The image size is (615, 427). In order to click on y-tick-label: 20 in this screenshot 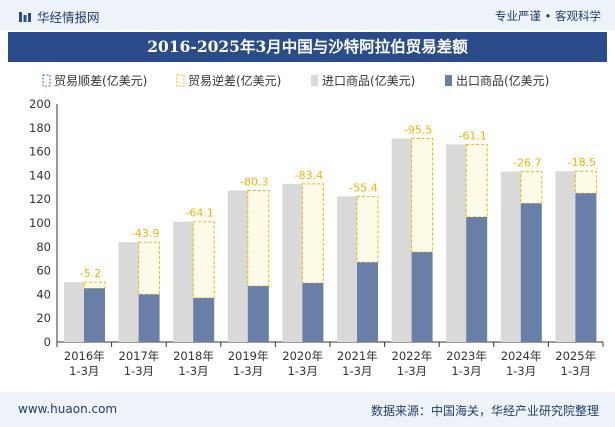, I will do `click(43, 318)`.